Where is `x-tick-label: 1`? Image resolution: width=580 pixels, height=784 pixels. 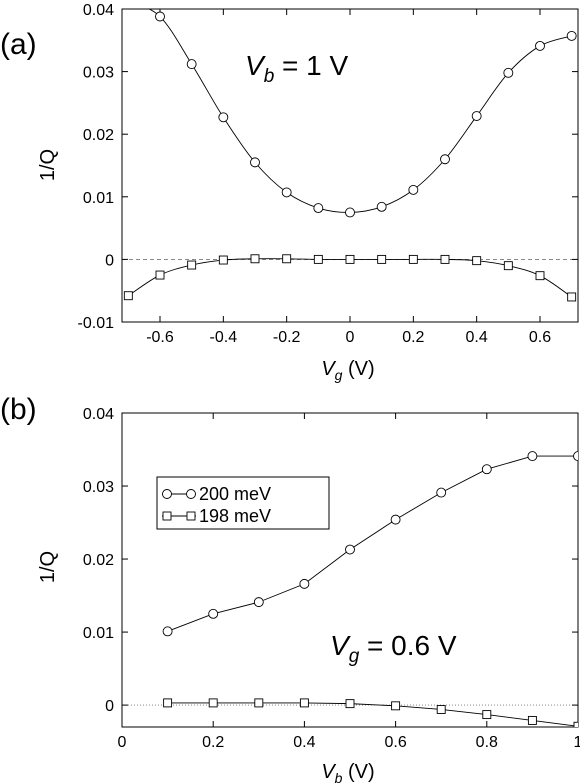
x-tick-label: 1 is located at coordinates (577, 742).